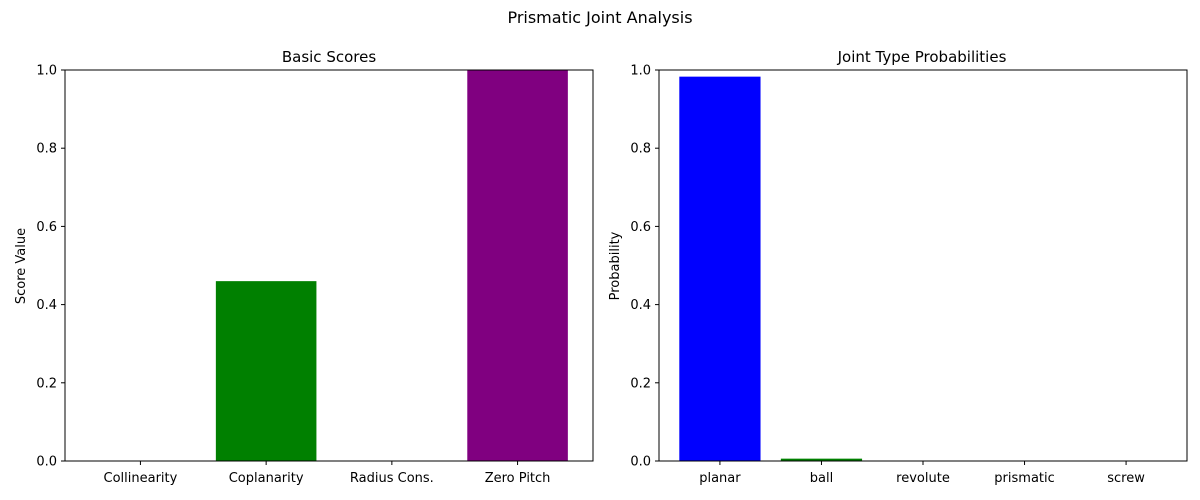  I want to click on x-tick-label: Zero Pitch, so click(518, 478).